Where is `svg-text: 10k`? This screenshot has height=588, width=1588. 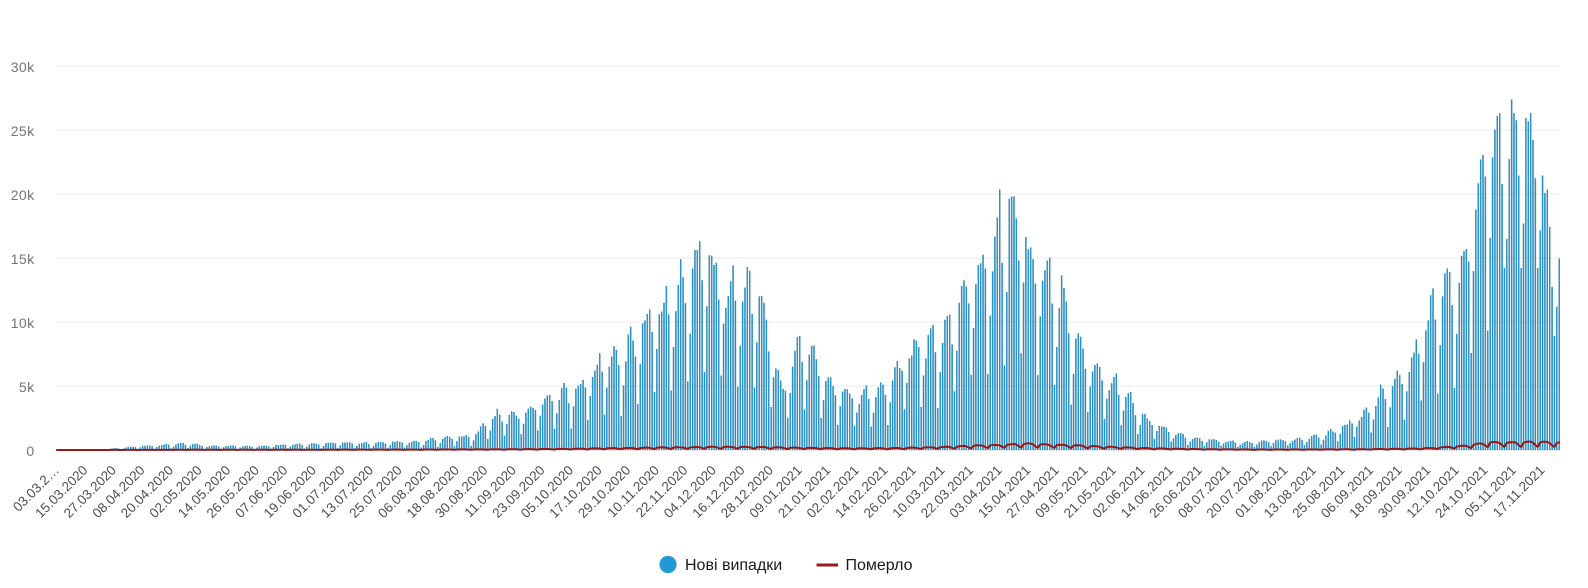 svg-text: 10k is located at coordinates (23, 323).